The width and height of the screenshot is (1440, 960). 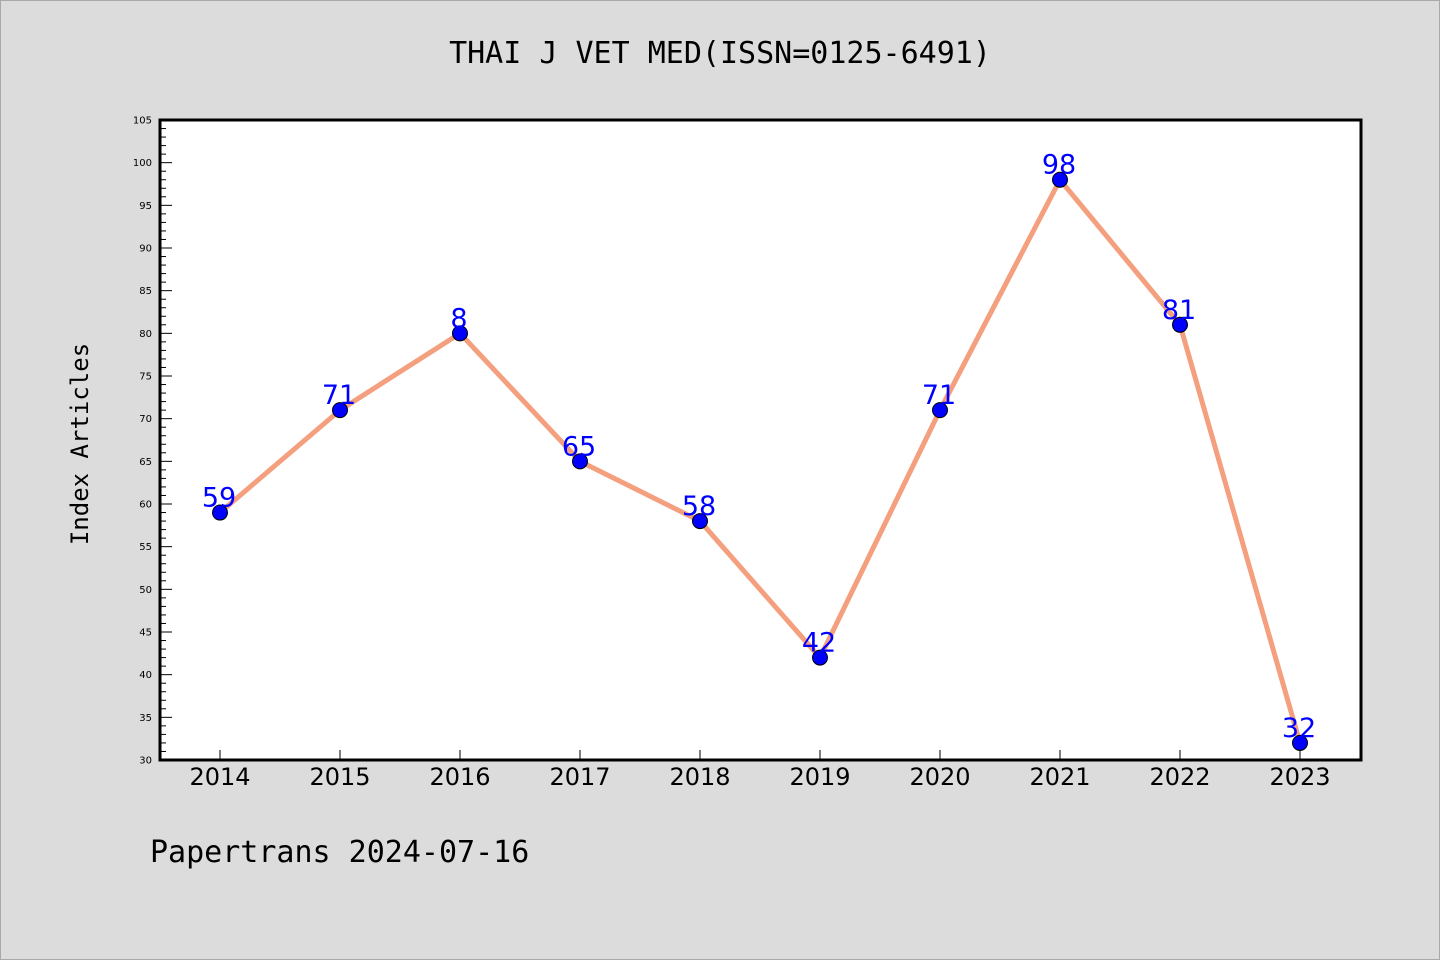 I want to click on data-label: 42, so click(x=819, y=643).